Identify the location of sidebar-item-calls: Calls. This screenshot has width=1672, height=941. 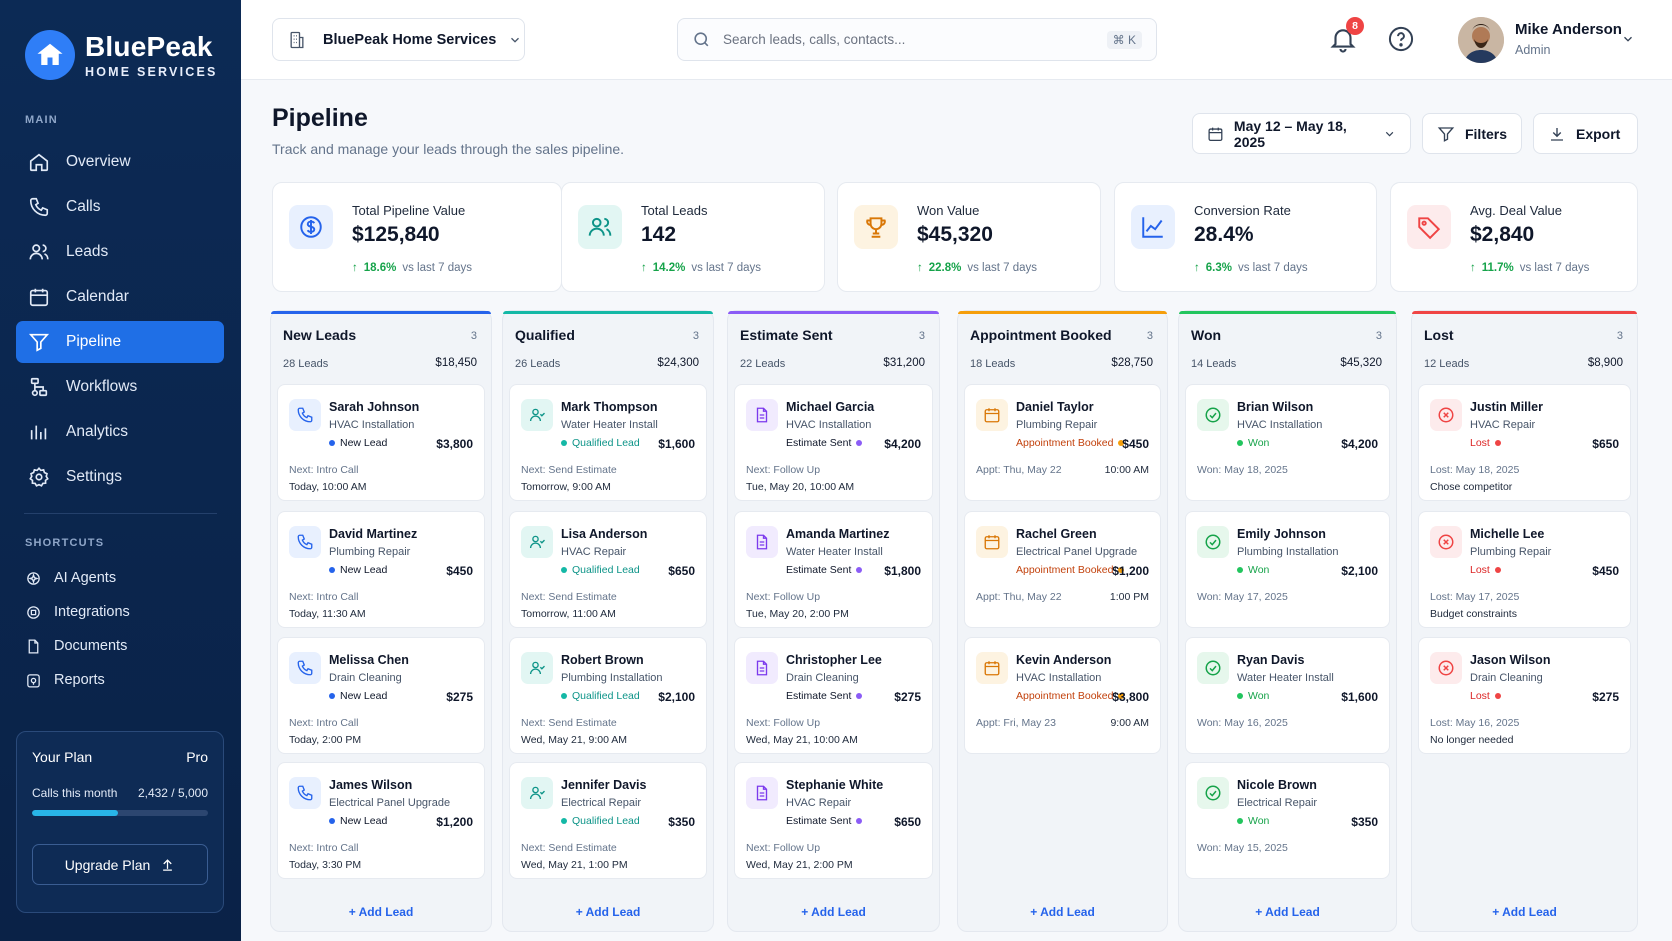
(120, 207).